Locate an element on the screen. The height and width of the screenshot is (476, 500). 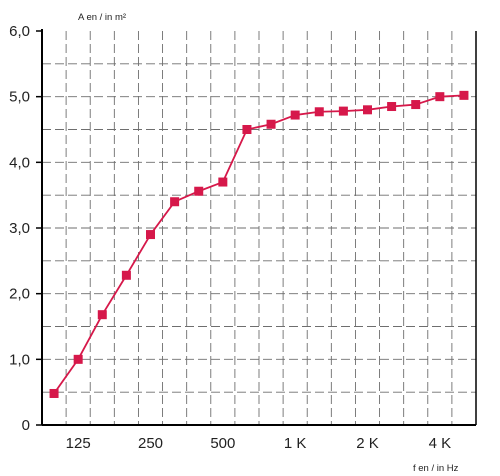
x-tick-label: 500 is located at coordinates (222, 443).